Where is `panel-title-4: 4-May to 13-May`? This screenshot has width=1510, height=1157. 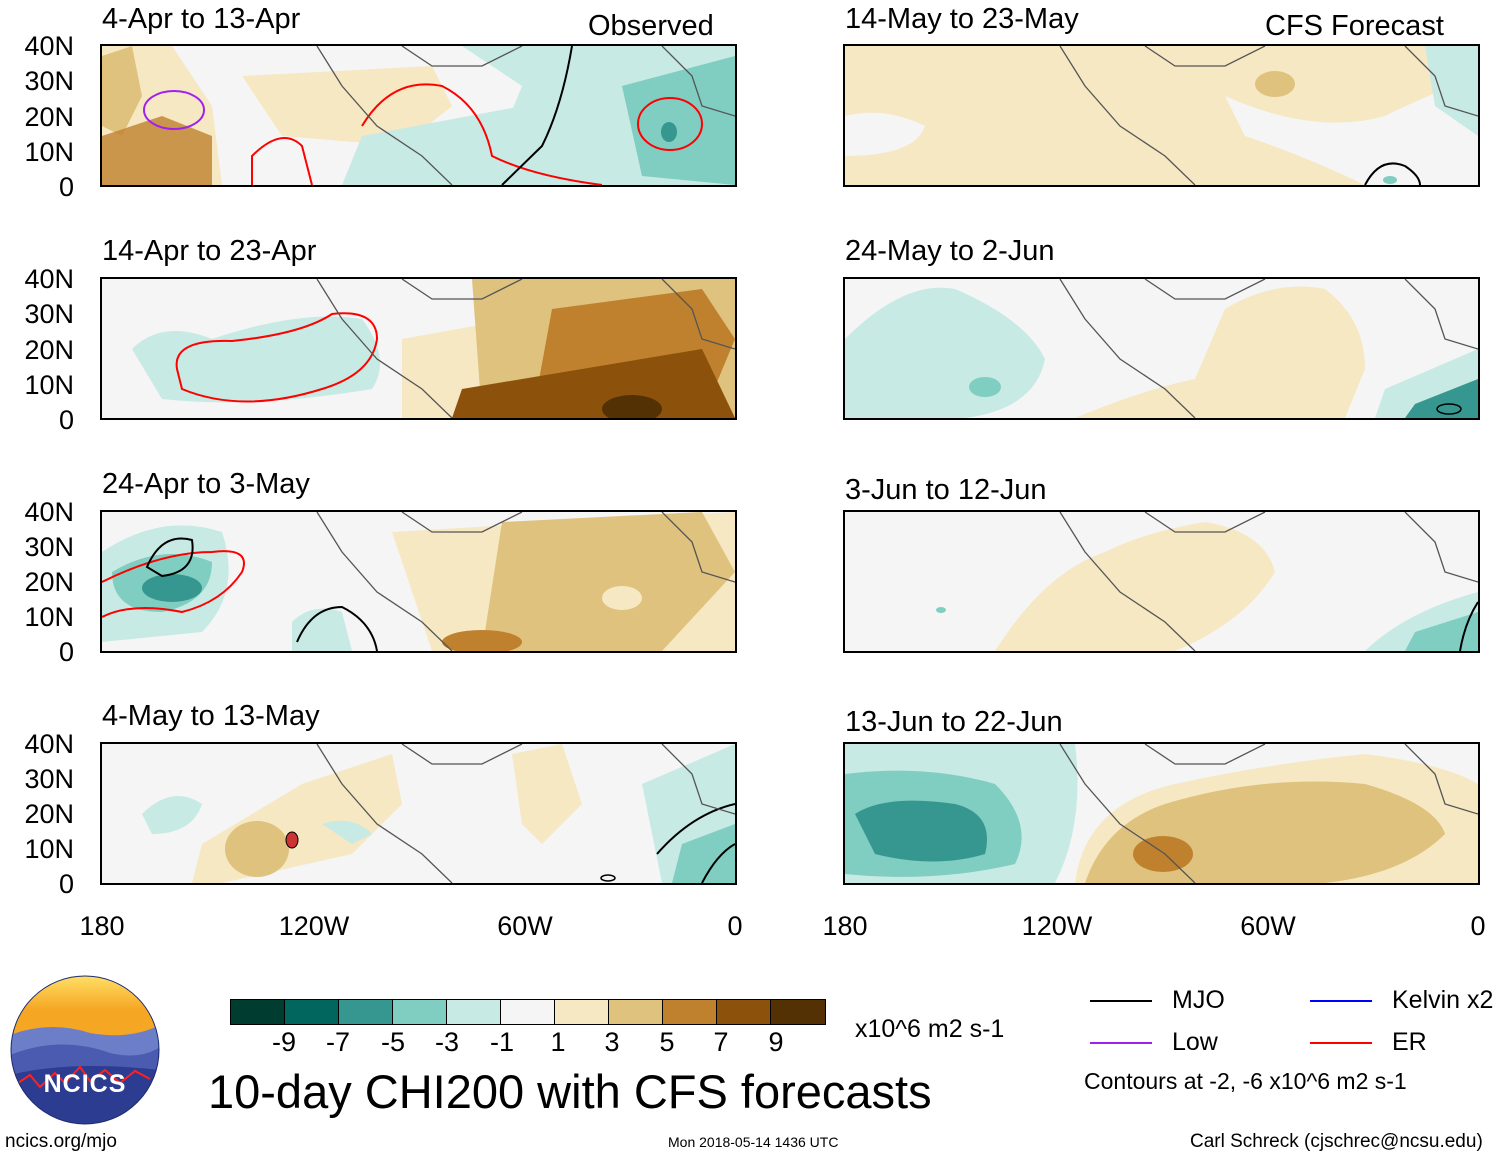 panel-title-4: 4-May to 13-May is located at coordinates (211, 716).